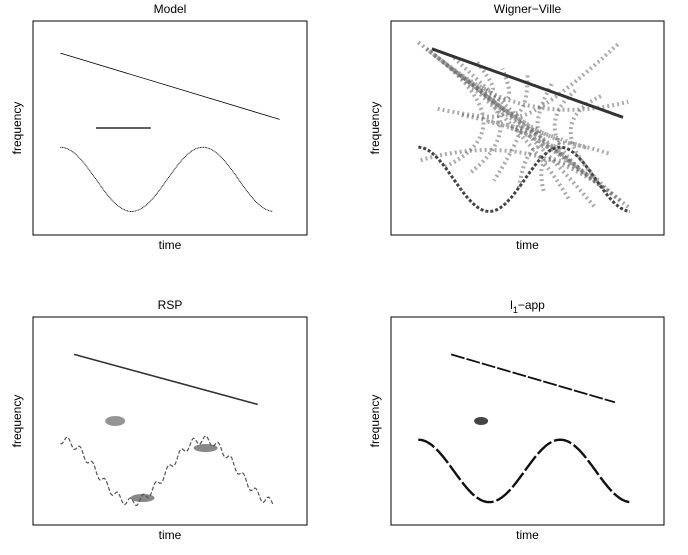 The image size is (688, 555). I want to click on title-text: Model, so click(170, 9).